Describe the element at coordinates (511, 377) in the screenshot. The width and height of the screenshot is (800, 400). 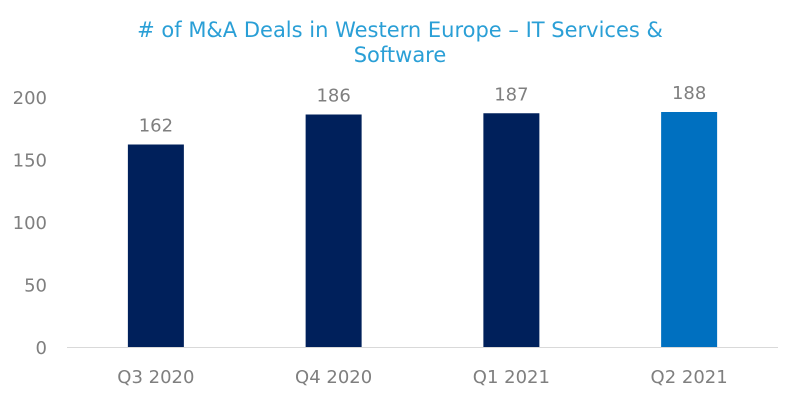
I see `x-tick-label: Q1 2021` at that location.